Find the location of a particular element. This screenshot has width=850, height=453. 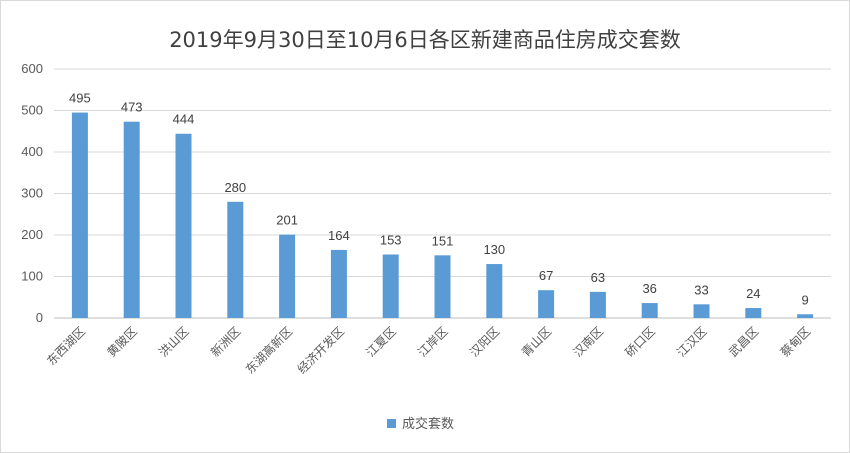

category-label: 江岸区 is located at coordinates (432, 341).